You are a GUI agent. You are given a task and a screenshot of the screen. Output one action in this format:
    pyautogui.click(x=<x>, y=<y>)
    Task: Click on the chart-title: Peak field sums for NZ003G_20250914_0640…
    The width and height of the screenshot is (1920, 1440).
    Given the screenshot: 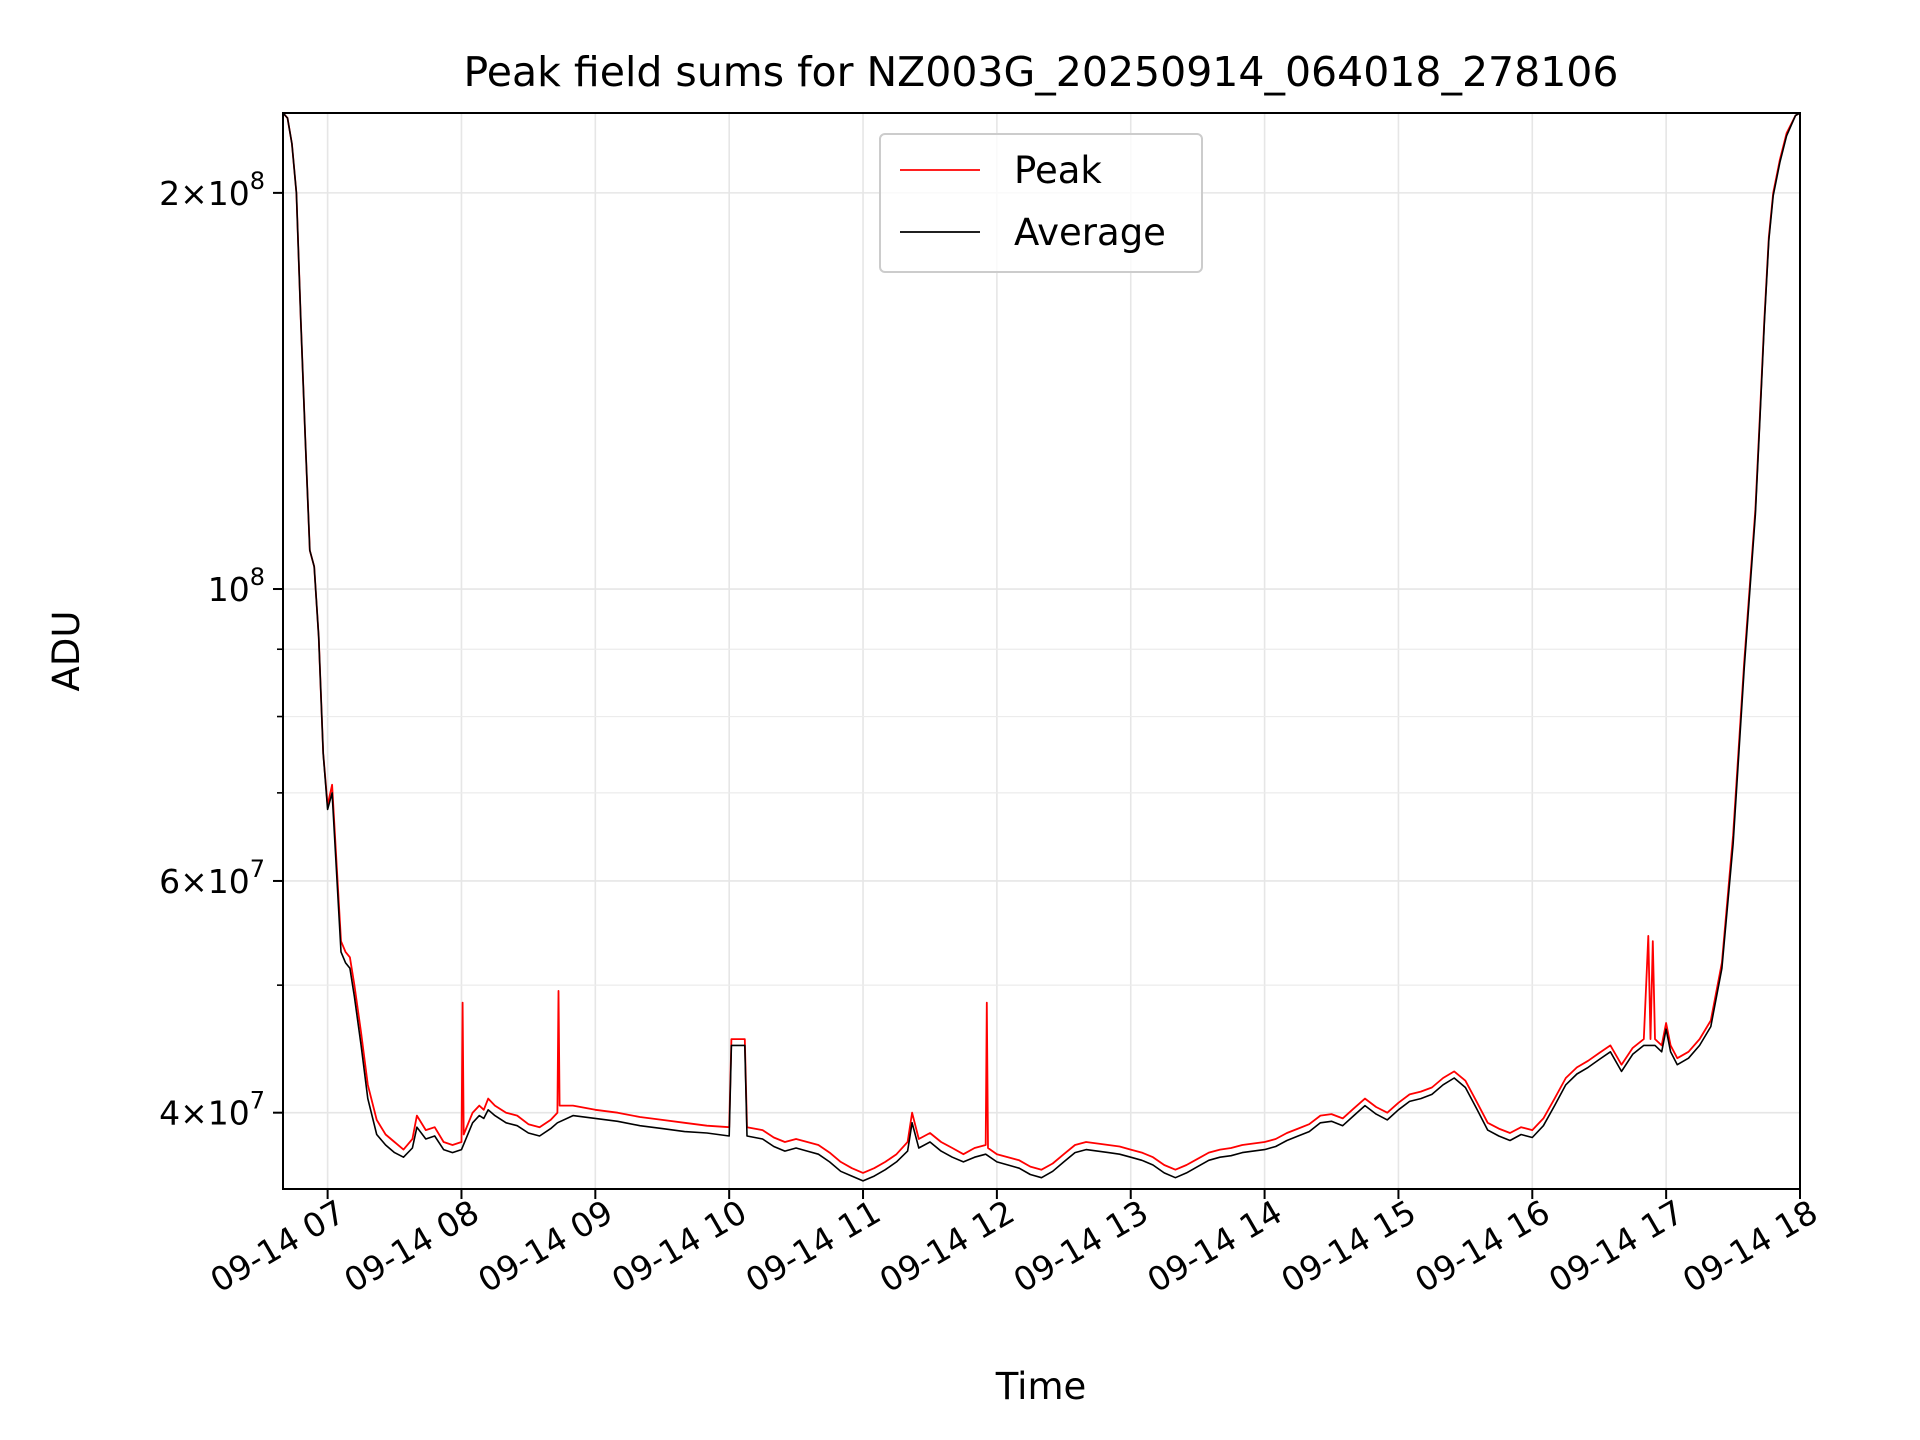 What is the action you would take?
    pyautogui.click(x=1041, y=72)
    